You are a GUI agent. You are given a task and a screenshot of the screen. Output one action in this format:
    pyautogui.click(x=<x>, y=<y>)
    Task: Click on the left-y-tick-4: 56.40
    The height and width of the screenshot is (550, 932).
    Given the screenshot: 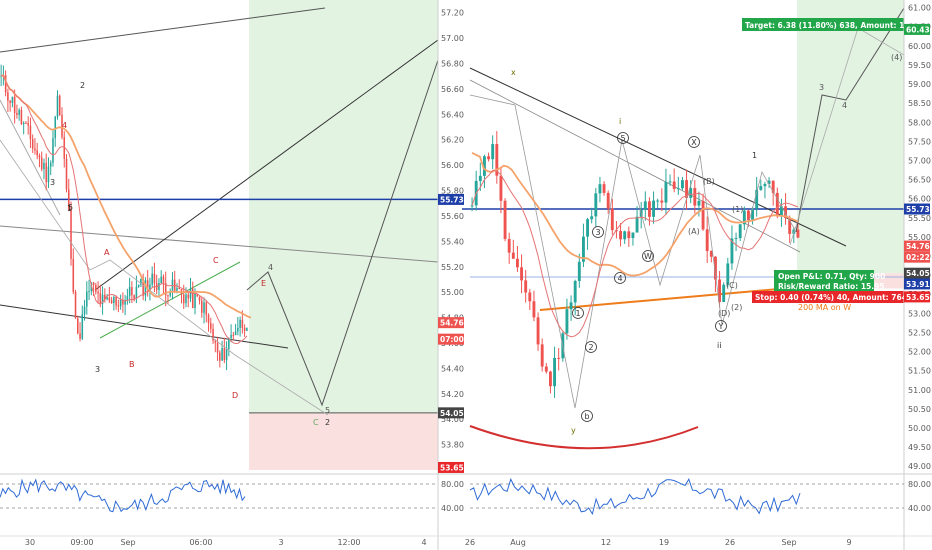 What is the action you would take?
    pyautogui.click(x=452, y=114)
    